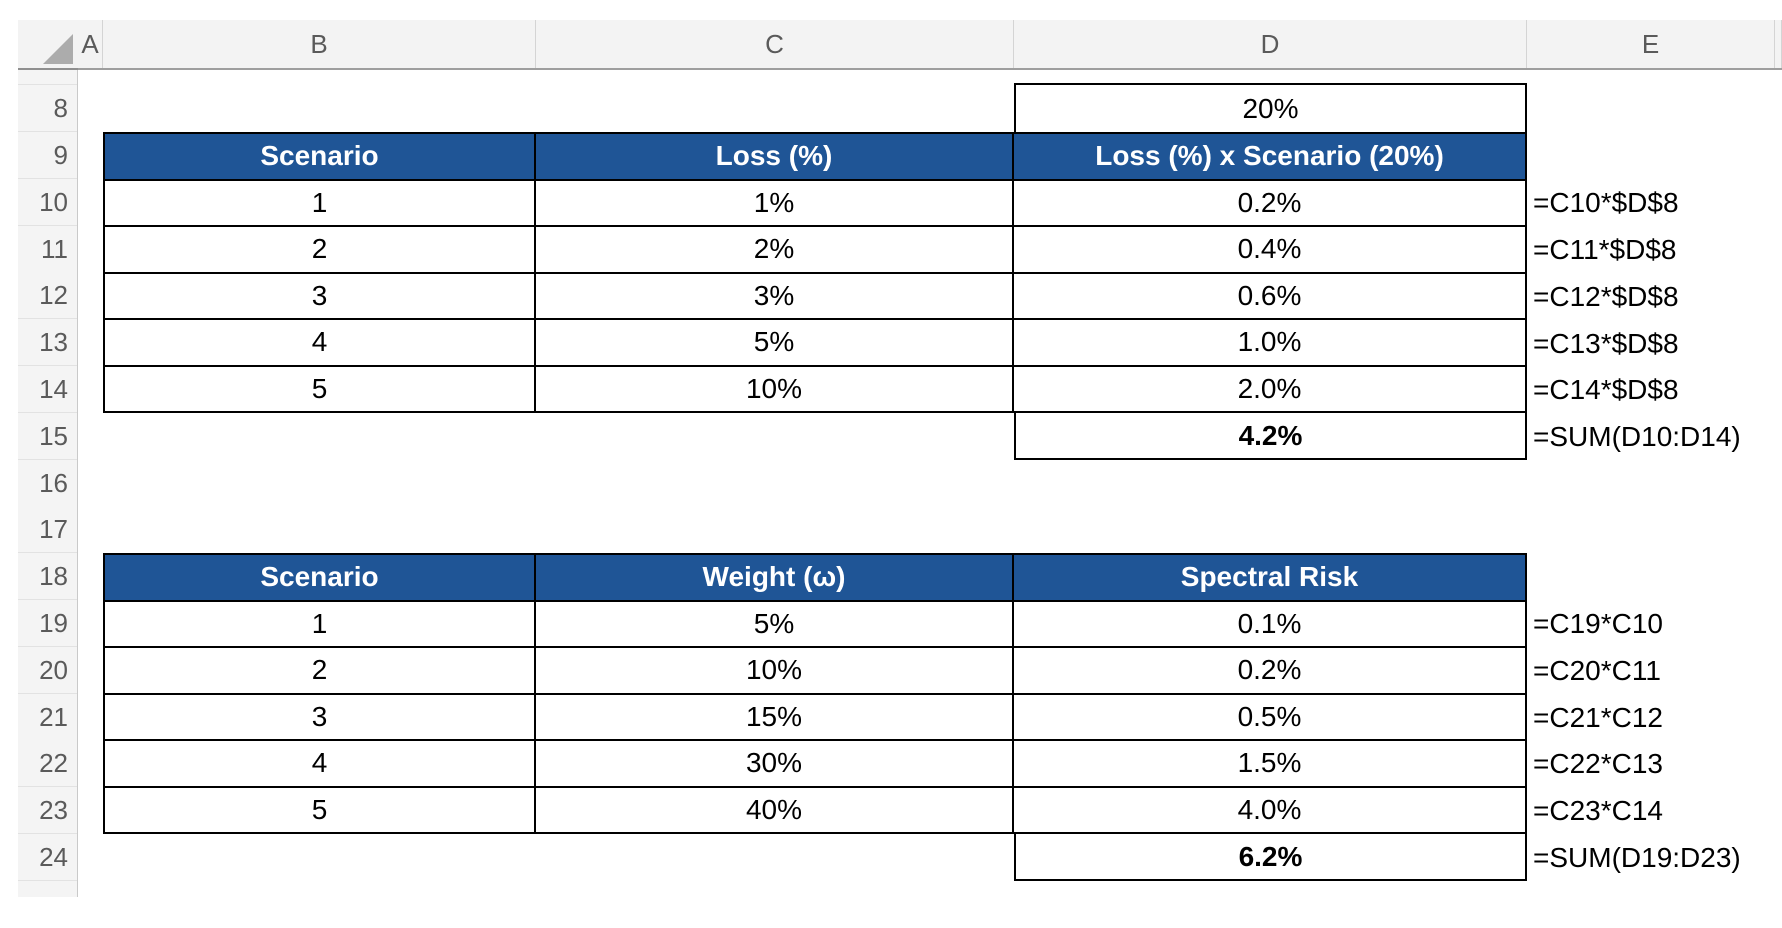  I want to click on row-header-21: 21, so click(47, 717).